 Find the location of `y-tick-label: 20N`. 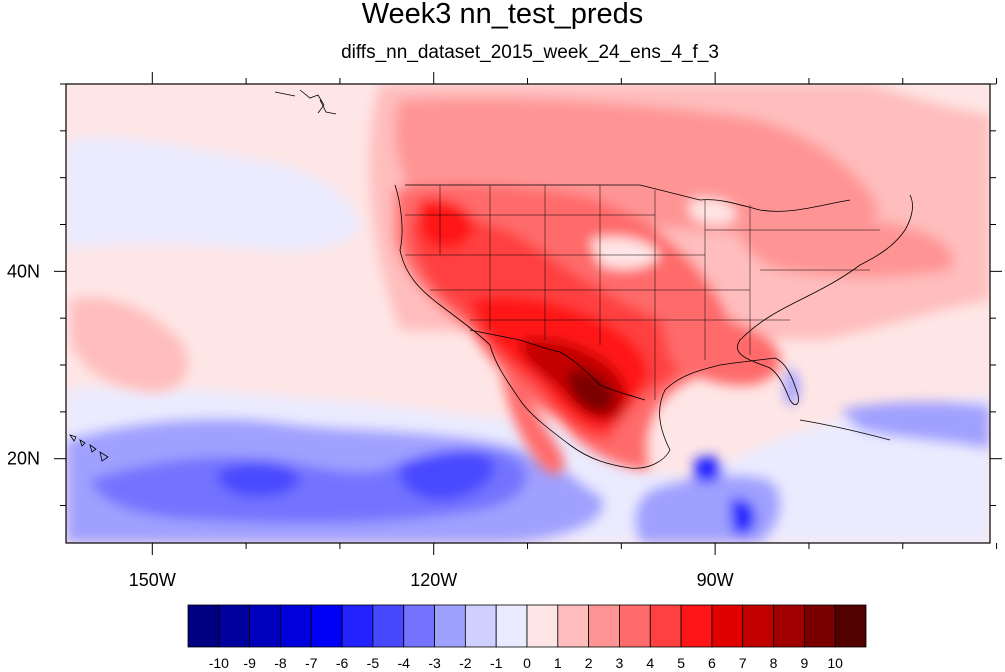

y-tick-label: 20N is located at coordinates (23, 459).